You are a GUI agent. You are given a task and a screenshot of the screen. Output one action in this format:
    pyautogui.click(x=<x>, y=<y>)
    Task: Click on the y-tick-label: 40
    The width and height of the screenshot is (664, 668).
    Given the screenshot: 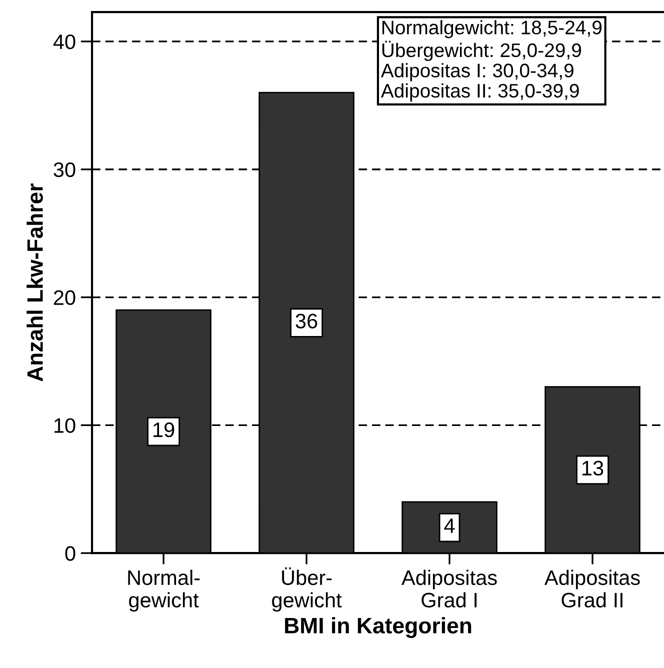 What is the action you would take?
    pyautogui.click(x=64, y=42)
    